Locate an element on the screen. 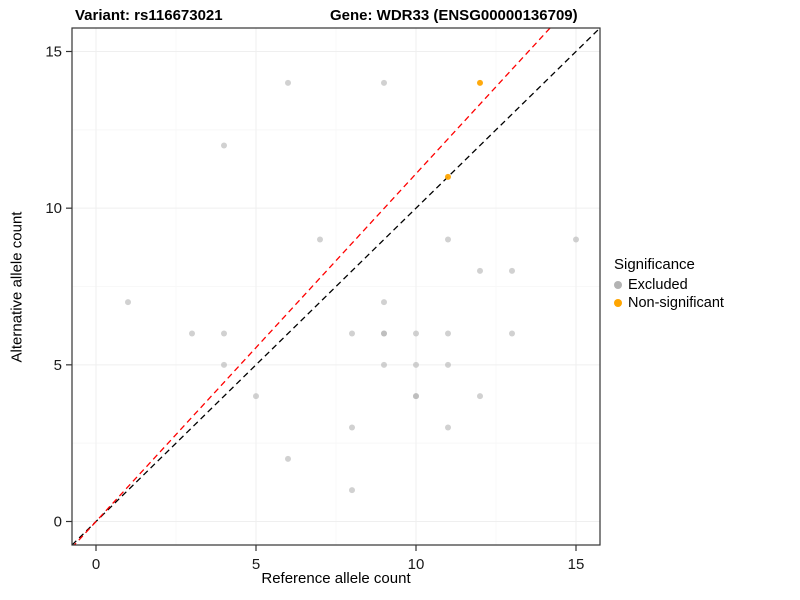  x-tick-label: 15 is located at coordinates (576, 564).